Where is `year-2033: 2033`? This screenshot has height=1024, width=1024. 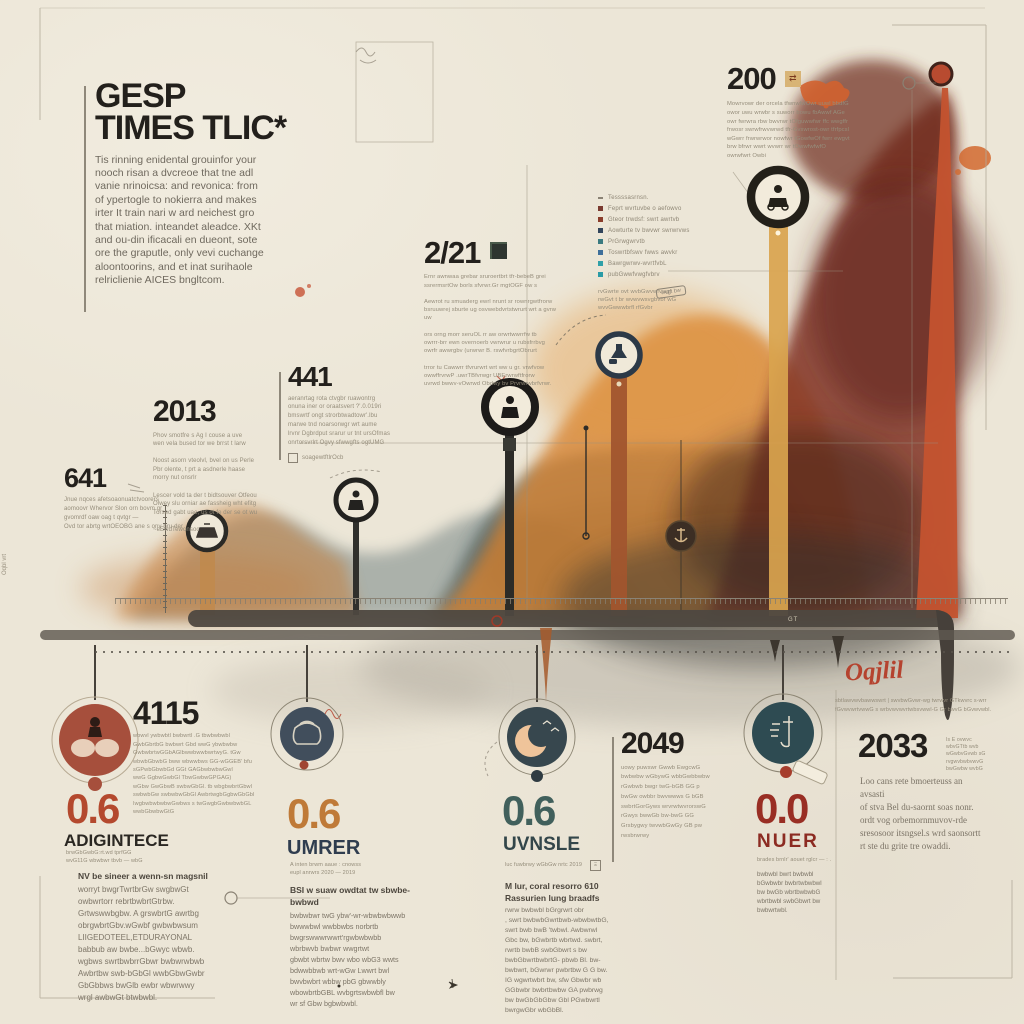 year-2033: 2033 is located at coordinates (893, 745).